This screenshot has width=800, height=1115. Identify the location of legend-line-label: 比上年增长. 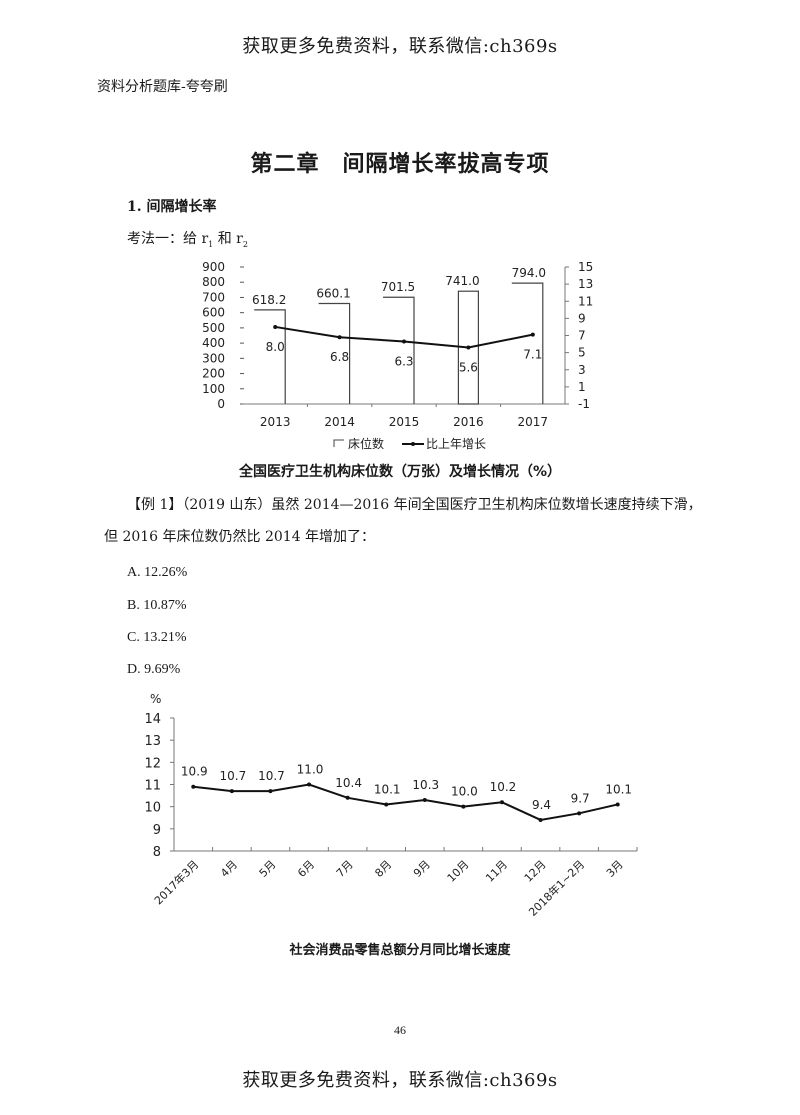
(456, 444).